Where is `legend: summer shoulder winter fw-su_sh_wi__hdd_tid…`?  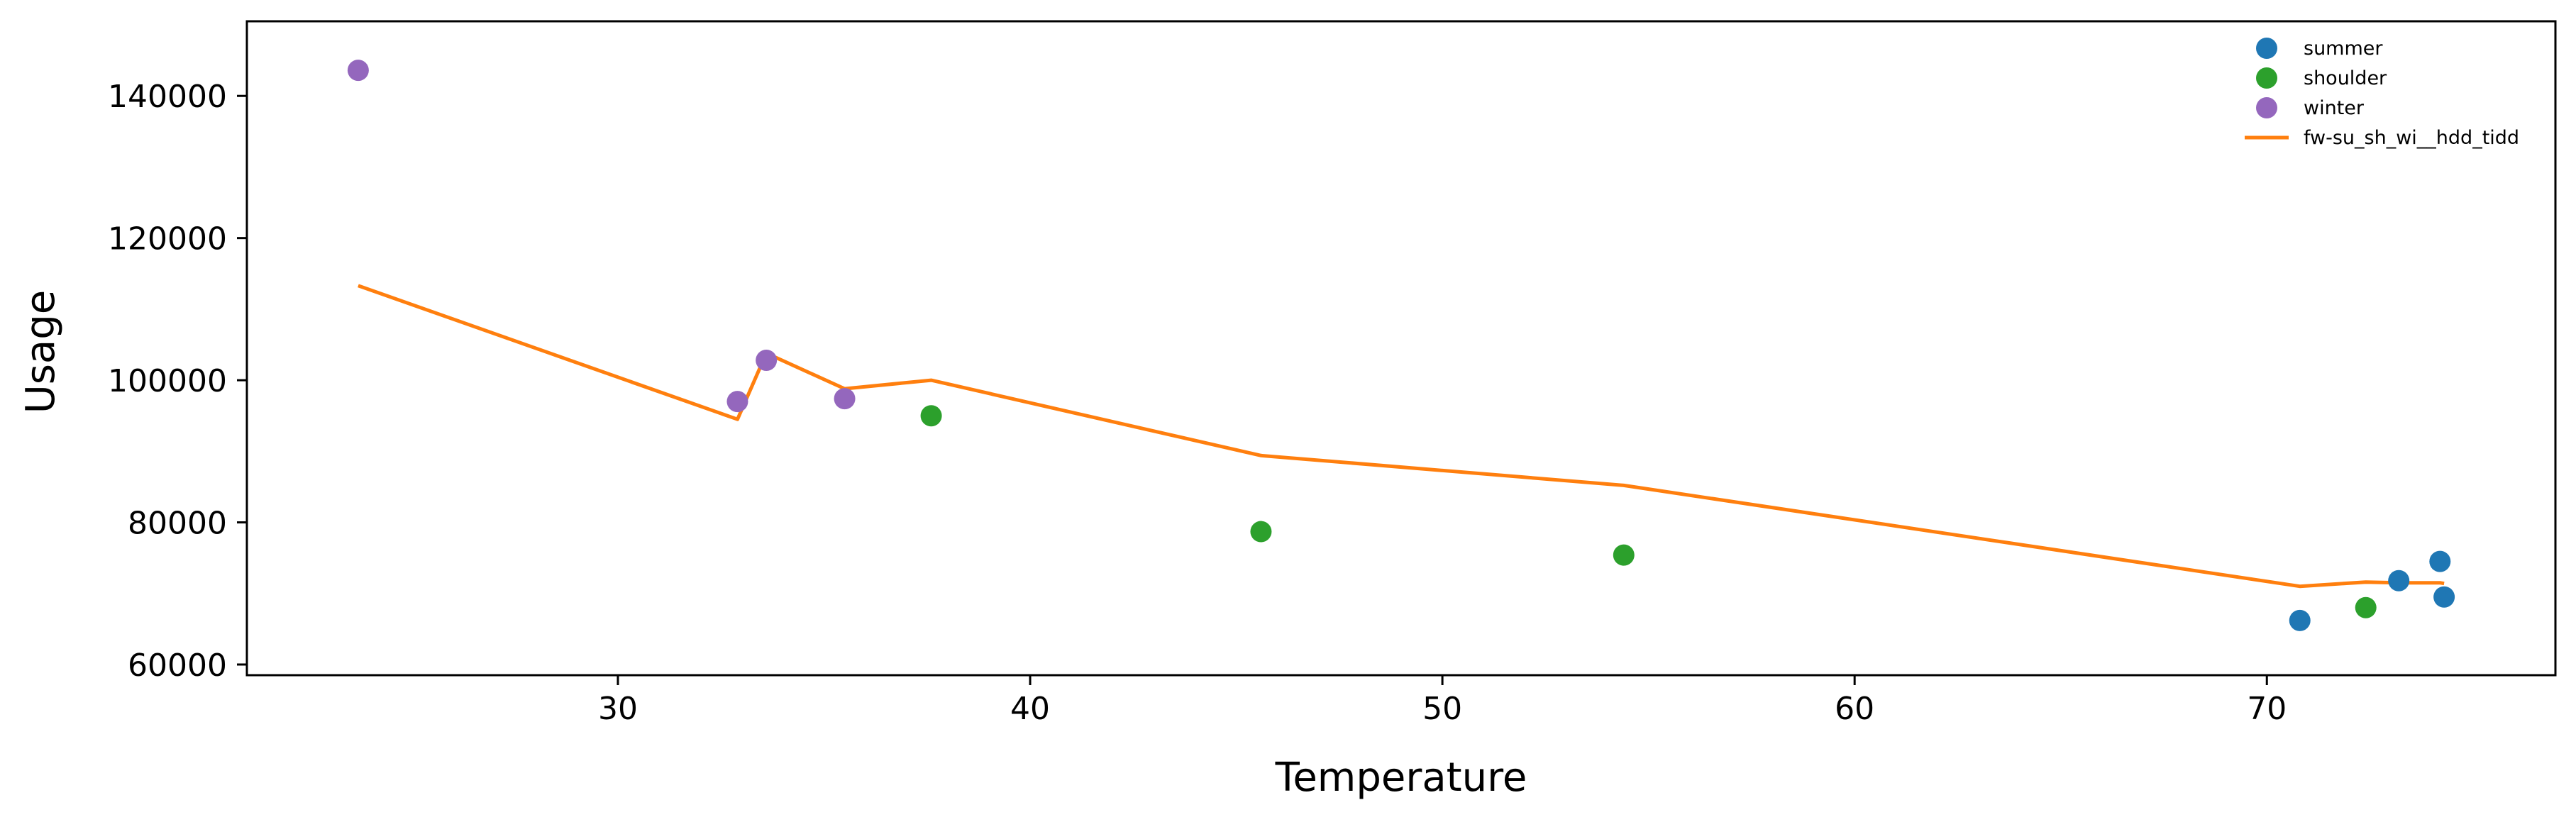 legend: summer shoulder winter fw-su_sh_wi__hdd_tid… is located at coordinates (2382, 93).